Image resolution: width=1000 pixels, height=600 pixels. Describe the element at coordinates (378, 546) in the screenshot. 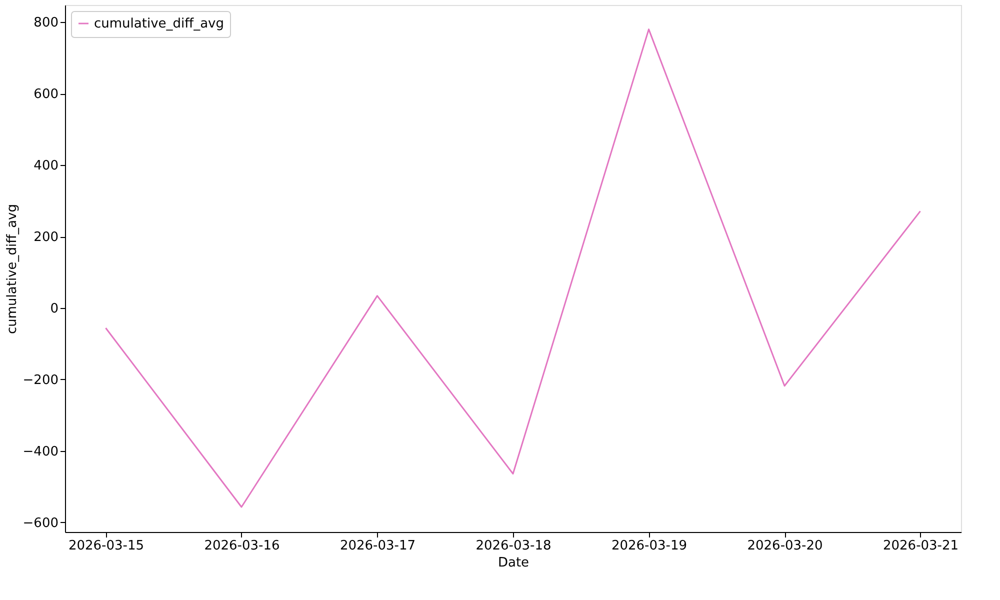

I see `x-tick-label: 2026-03-17` at that location.